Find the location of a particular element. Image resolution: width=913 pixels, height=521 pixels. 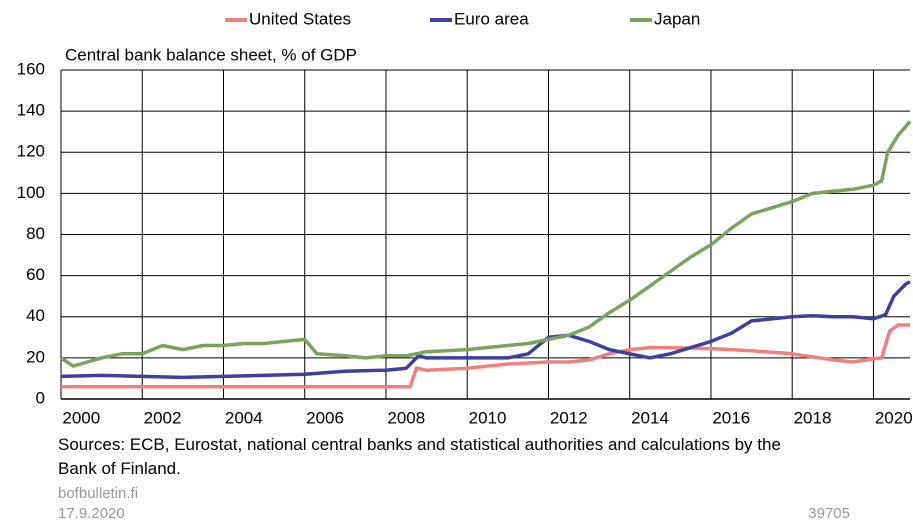

legend-label: Euro area is located at coordinates (491, 18).